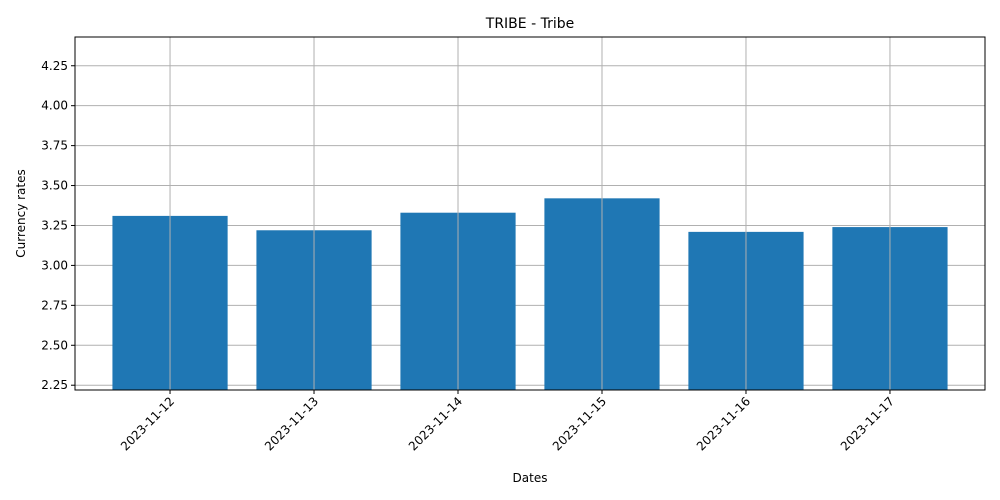  What do you see at coordinates (530, 478) in the screenshot?
I see `x-axis-title: Dates` at bounding box center [530, 478].